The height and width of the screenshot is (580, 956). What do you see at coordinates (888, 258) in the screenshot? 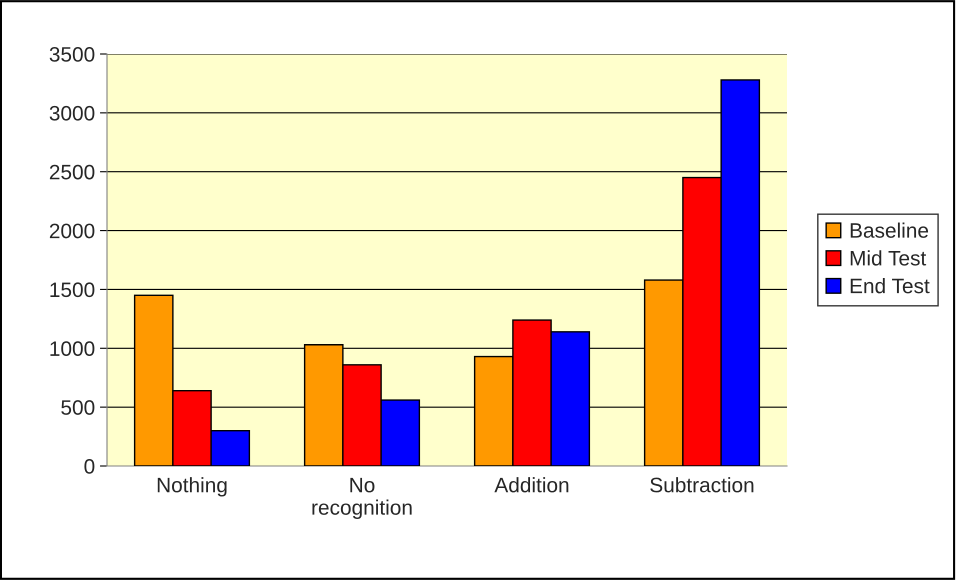
I see `legend-label: Mid Test` at bounding box center [888, 258].